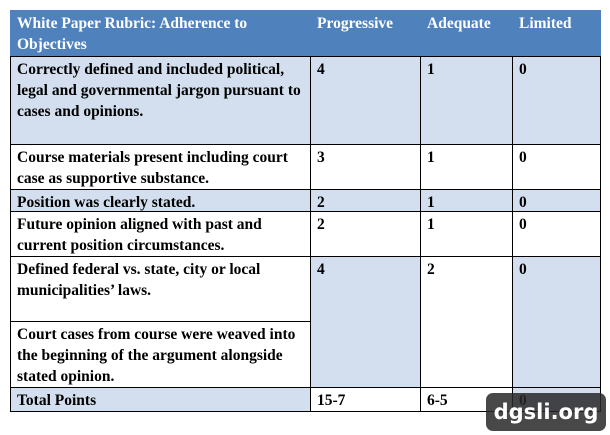 The height and width of the screenshot is (435, 610). What do you see at coordinates (546, 412) in the screenshot?
I see `watermark: dgsli.org` at bounding box center [546, 412].